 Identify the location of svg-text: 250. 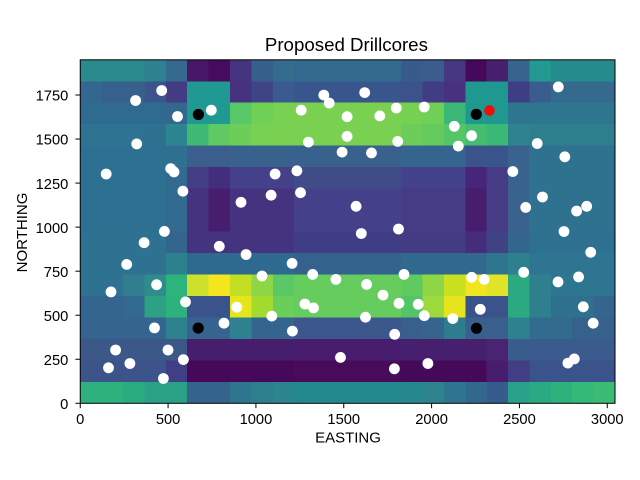
(56, 361).